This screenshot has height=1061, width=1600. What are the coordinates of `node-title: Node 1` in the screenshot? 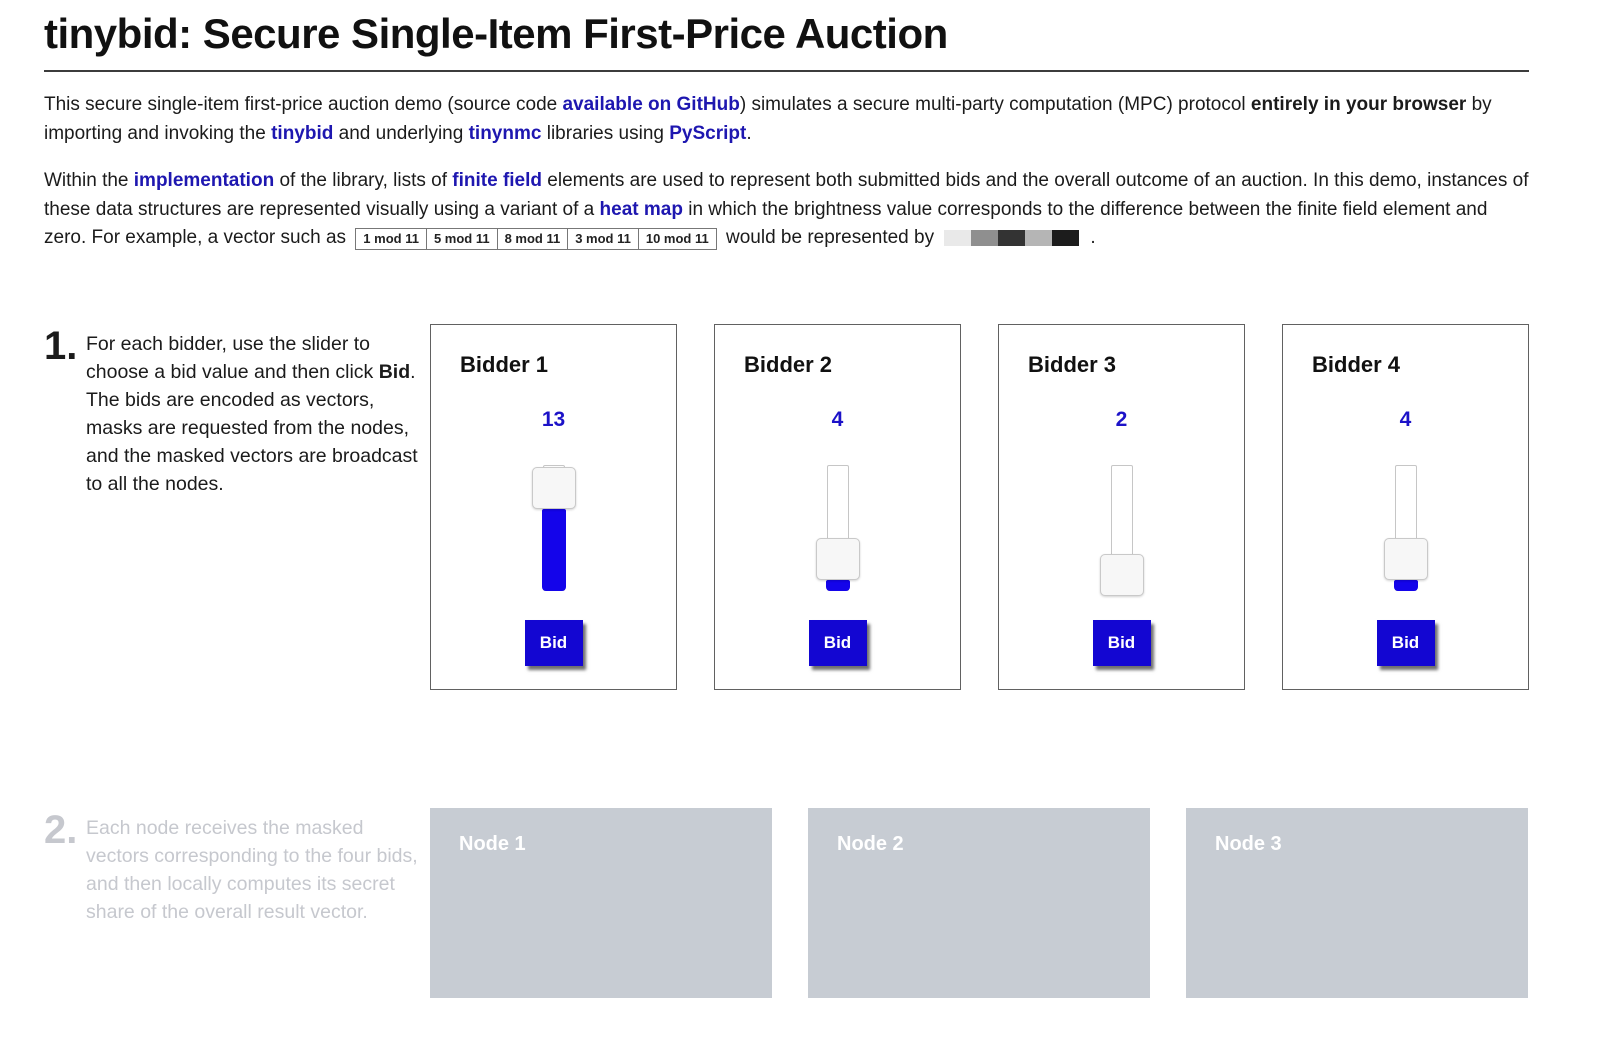 It's located at (492, 843).